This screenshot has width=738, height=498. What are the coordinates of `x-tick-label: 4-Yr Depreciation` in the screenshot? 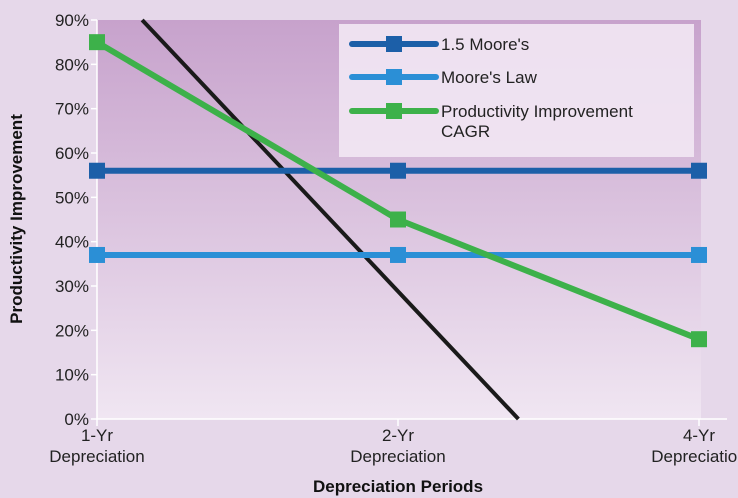 It's located at (694, 446).